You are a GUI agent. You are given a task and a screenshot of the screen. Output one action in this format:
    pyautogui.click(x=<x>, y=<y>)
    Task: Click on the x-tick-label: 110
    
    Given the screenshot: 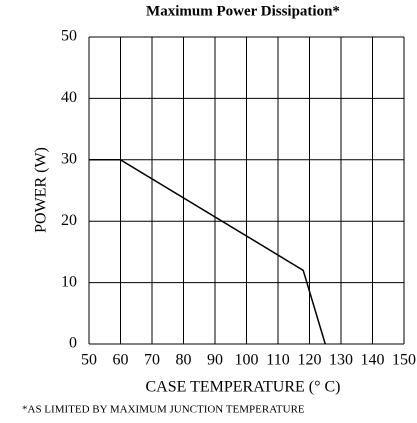 What is the action you would take?
    pyautogui.click(x=277, y=360)
    